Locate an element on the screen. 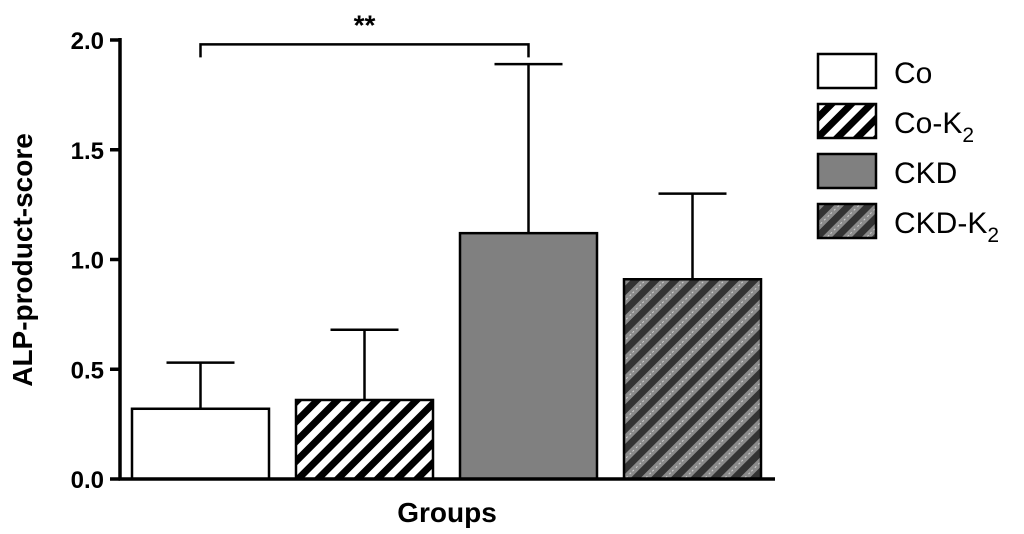 The width and height of the screenshot is (1024, 534). bar-co-k2 is located at coordinates (364, 439).